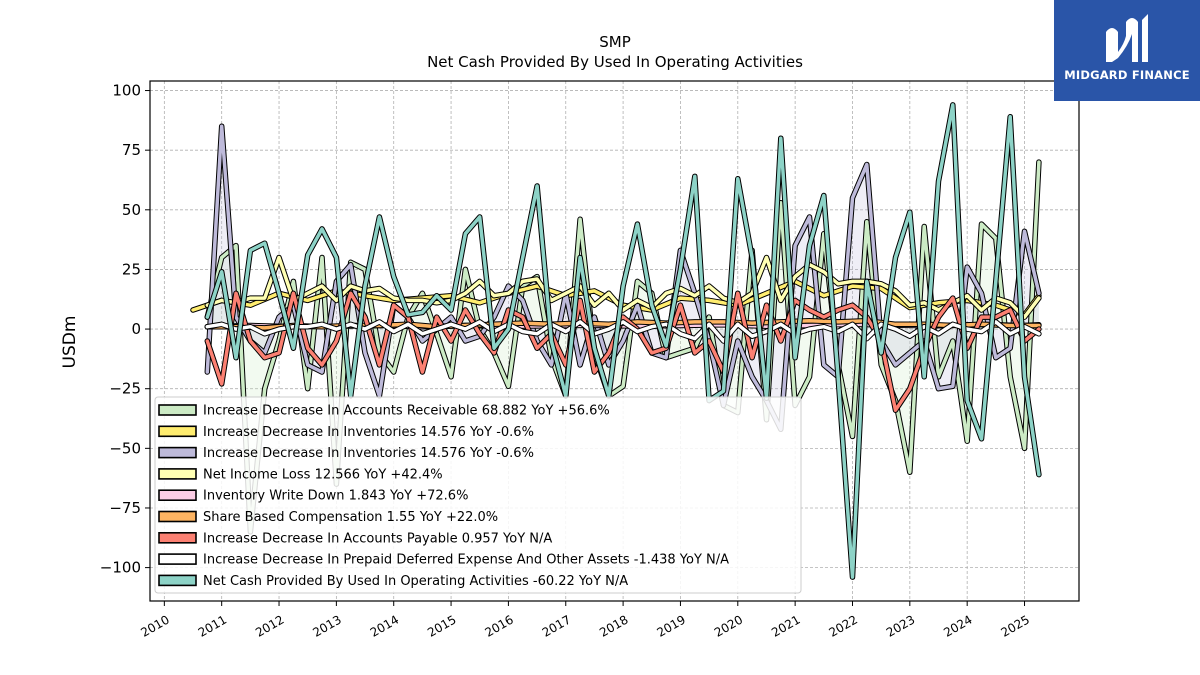 The width and height of the screenshot is (1200, 675). Describe the element at coordinates (615, 42) in the screenshot. I see `chart-title: SMP` at that location.